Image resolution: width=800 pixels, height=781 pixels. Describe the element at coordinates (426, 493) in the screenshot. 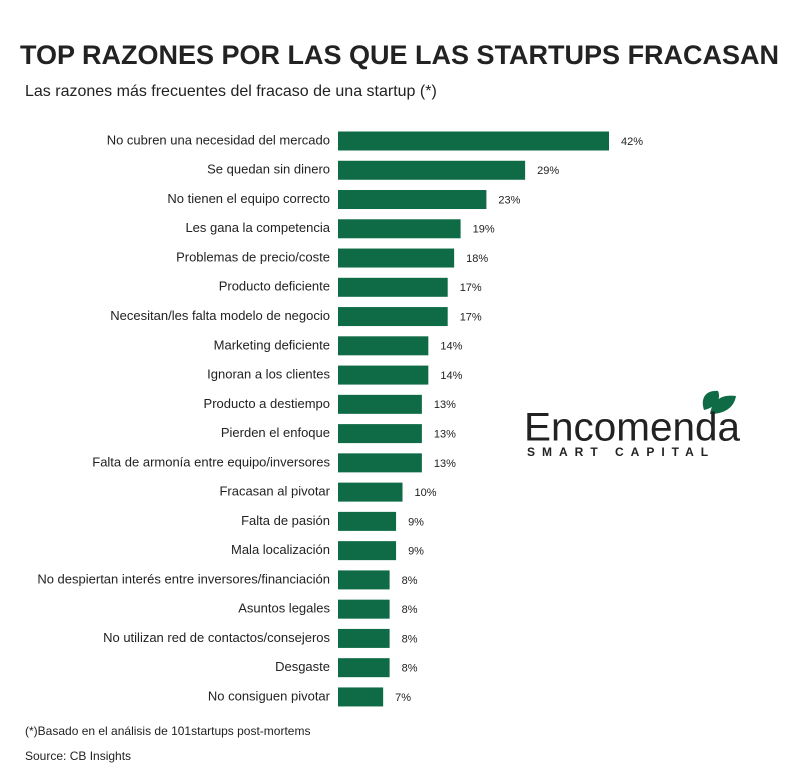

I see `value-label: 10%` at that location.